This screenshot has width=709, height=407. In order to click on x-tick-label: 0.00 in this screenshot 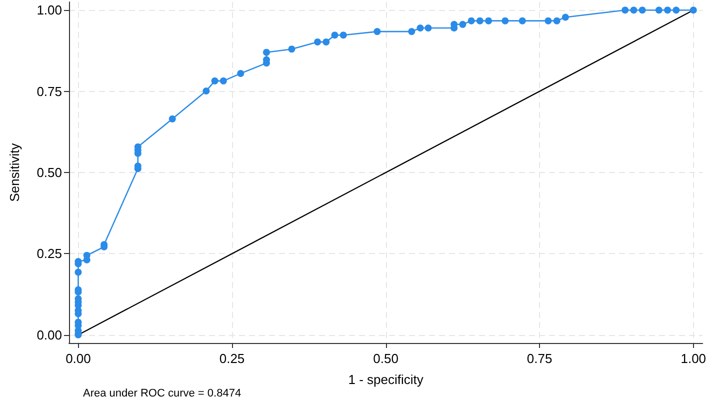, I will do `click(78, 358)`.